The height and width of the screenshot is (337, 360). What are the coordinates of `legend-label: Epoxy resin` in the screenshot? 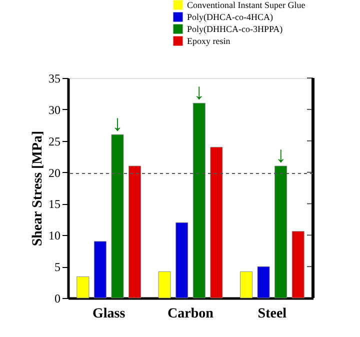 It's located at (209, 41).